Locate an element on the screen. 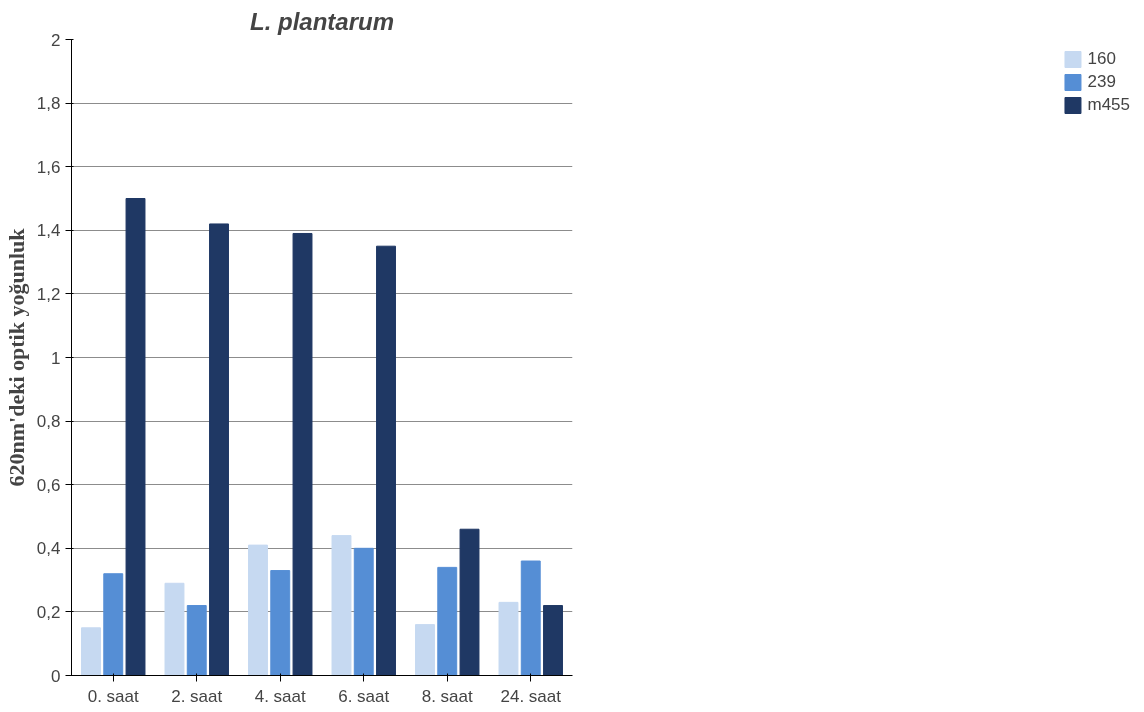  x-tick-label: 0. saat is located at coordinates (113, 696).